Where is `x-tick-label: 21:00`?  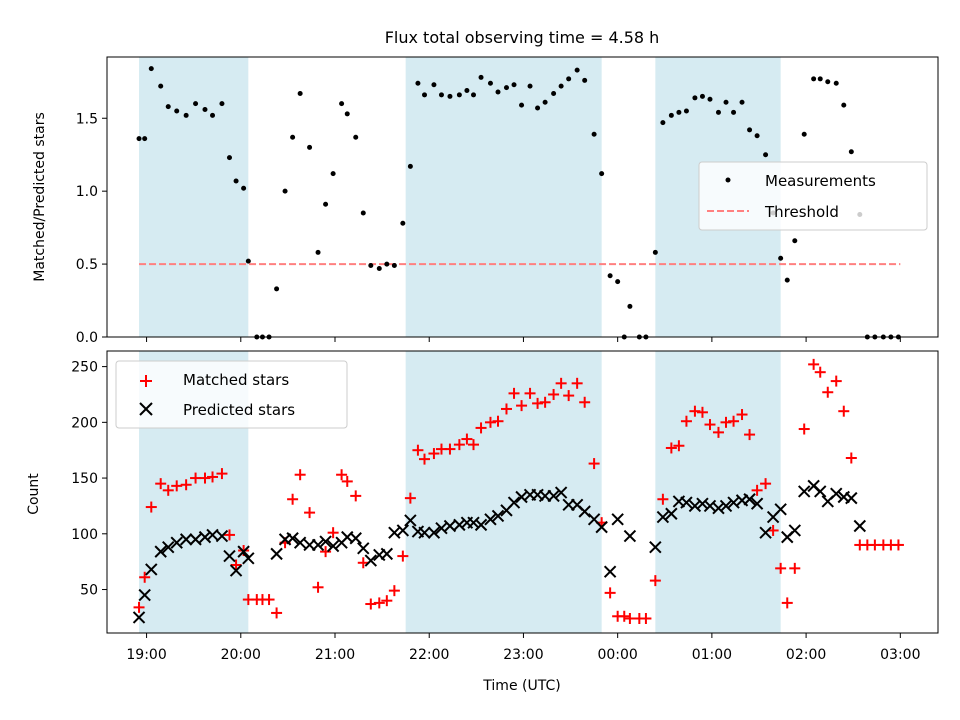 x-tick-label: 21:00 is located at coordinates (335, 655).